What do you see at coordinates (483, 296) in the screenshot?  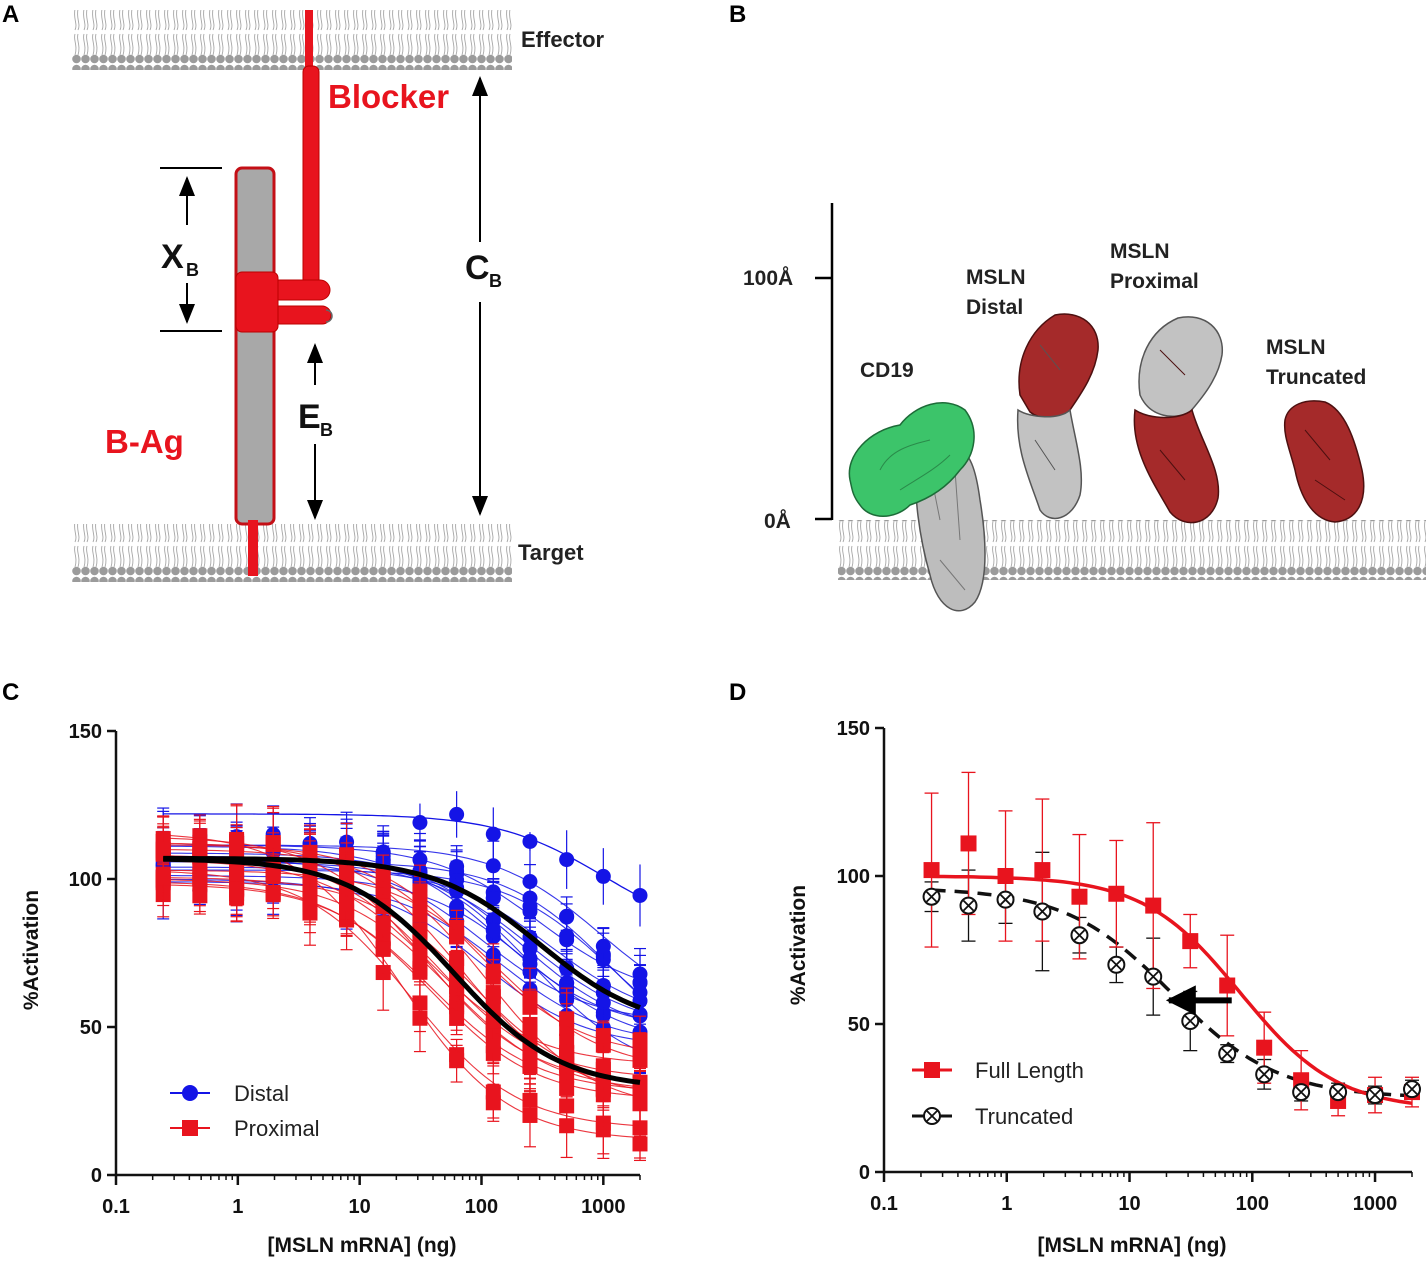 I see `cb-dimension: C B` at bounding box center [483, 296].